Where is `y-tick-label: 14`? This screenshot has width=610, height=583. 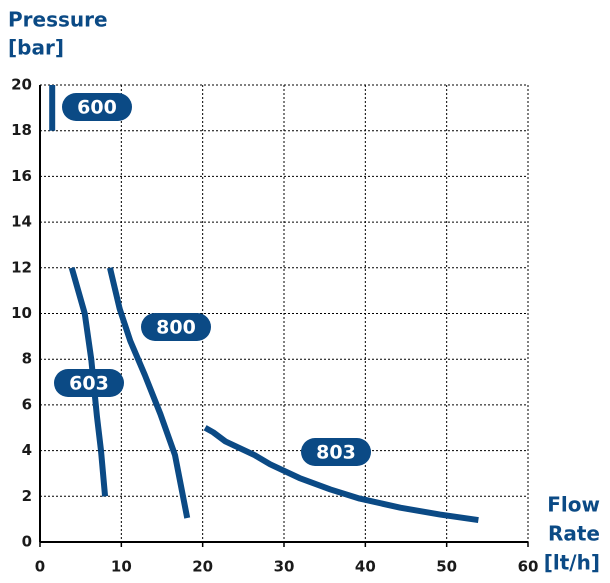 y-tick-label: 14 is located at coordinates (21, 222).